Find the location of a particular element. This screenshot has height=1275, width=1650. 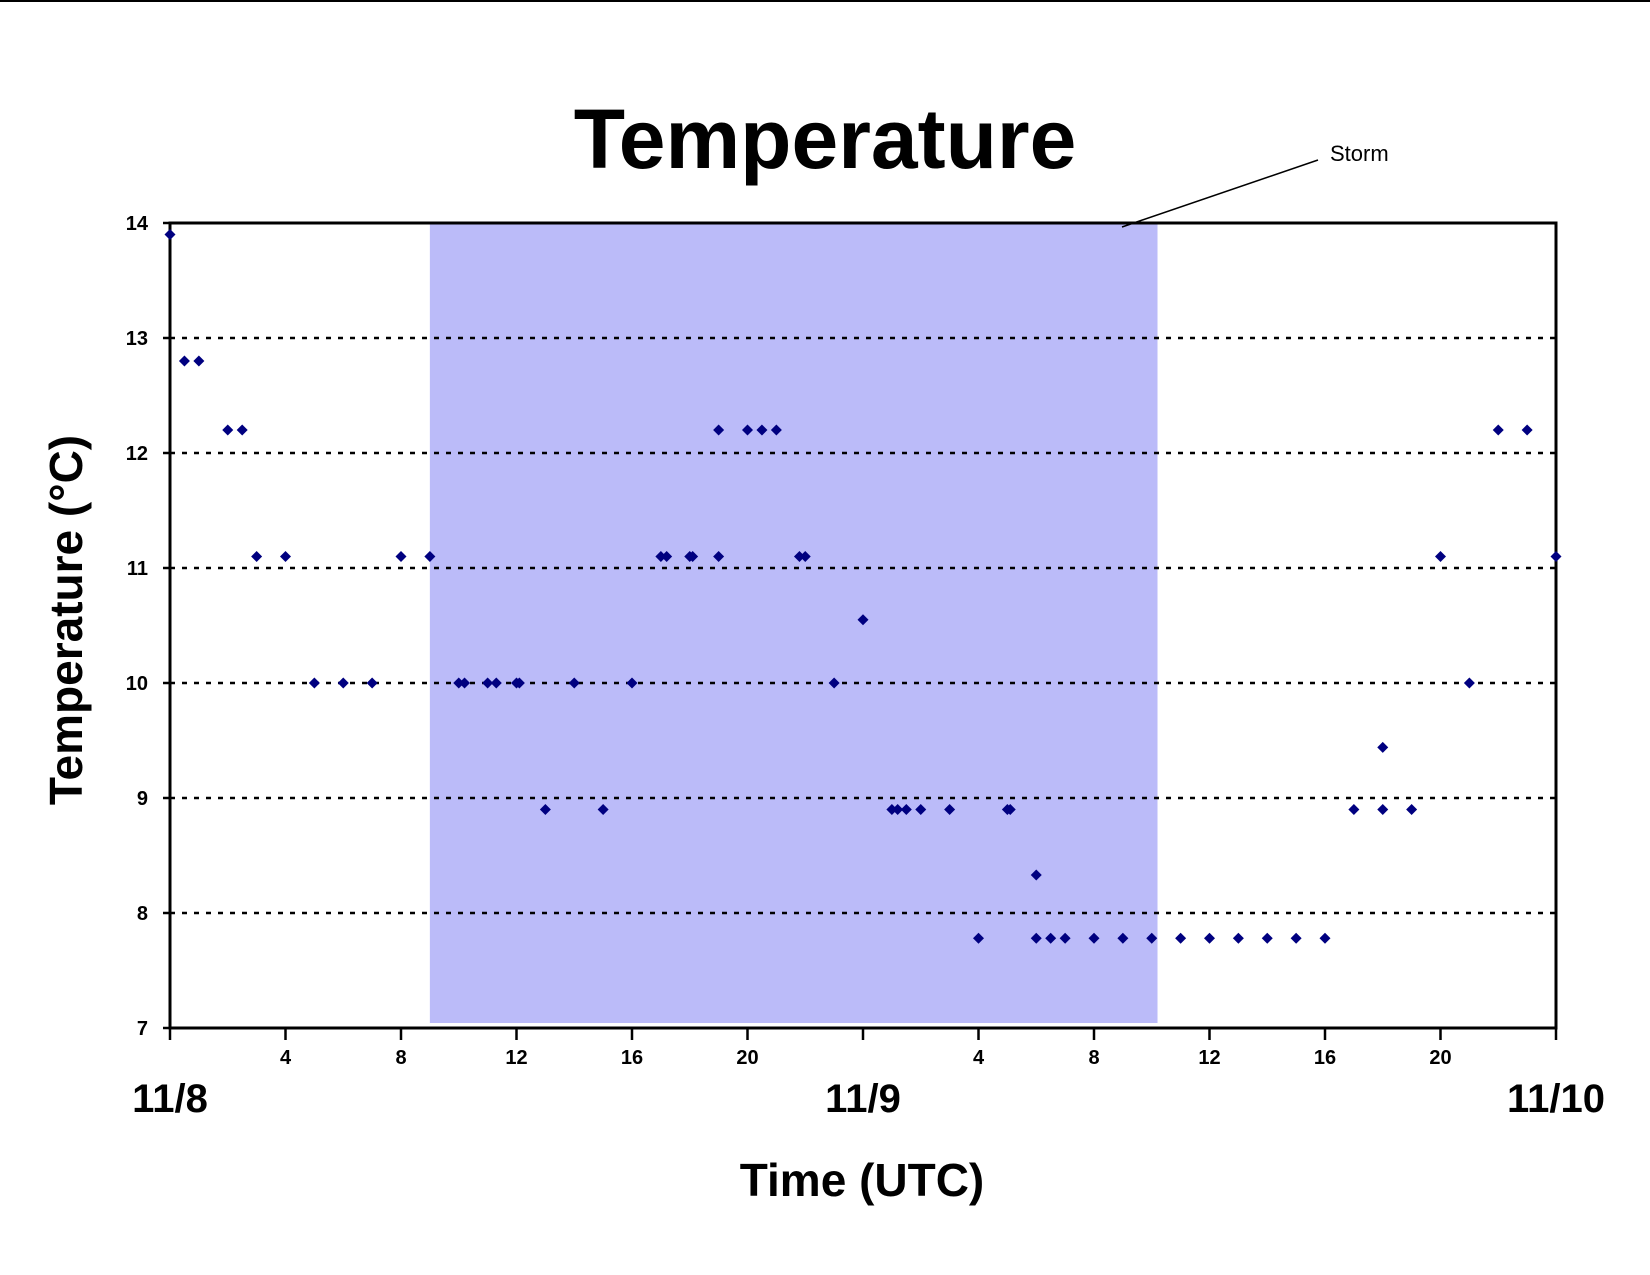

x-date-label: 11/9 is located at coordinates (863, 1099).